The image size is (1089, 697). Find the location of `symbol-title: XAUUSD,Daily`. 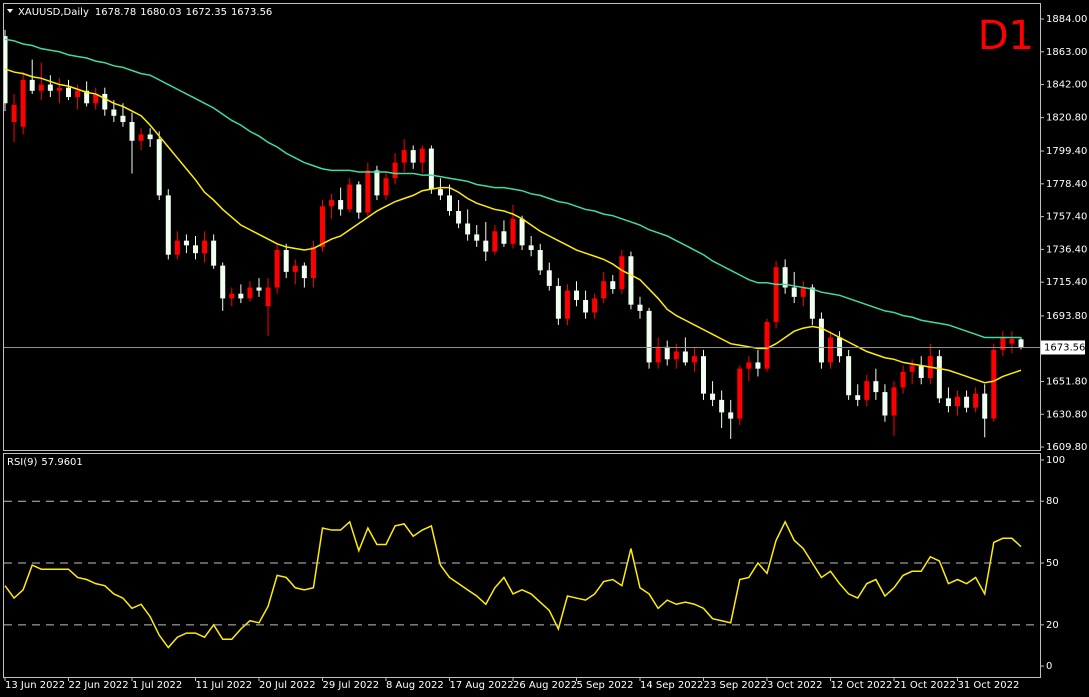

symbol-title: XAUUSD,Daily is located at coordinates (53, 12).